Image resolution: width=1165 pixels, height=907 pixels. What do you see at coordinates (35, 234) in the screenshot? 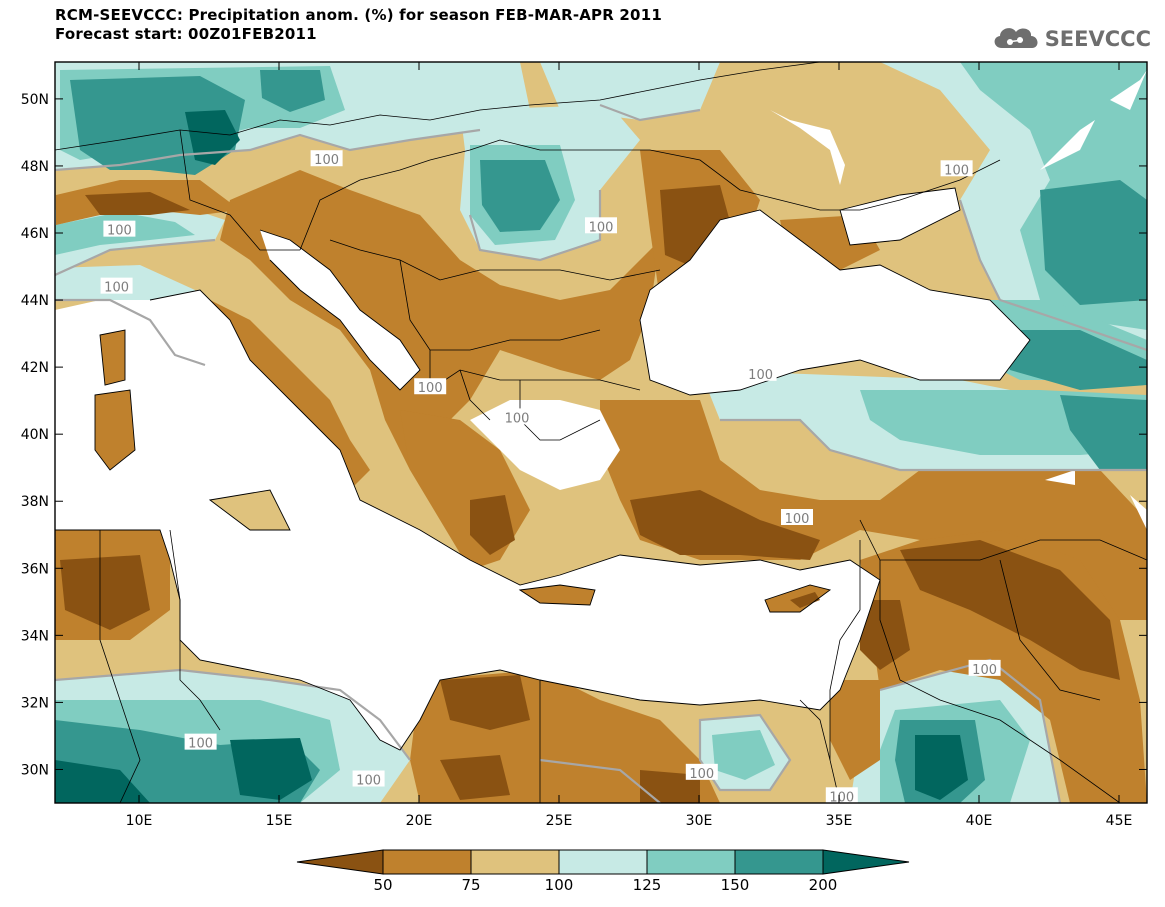
I see `lat-tick-label: 46N` at bounding box center [35, 234].